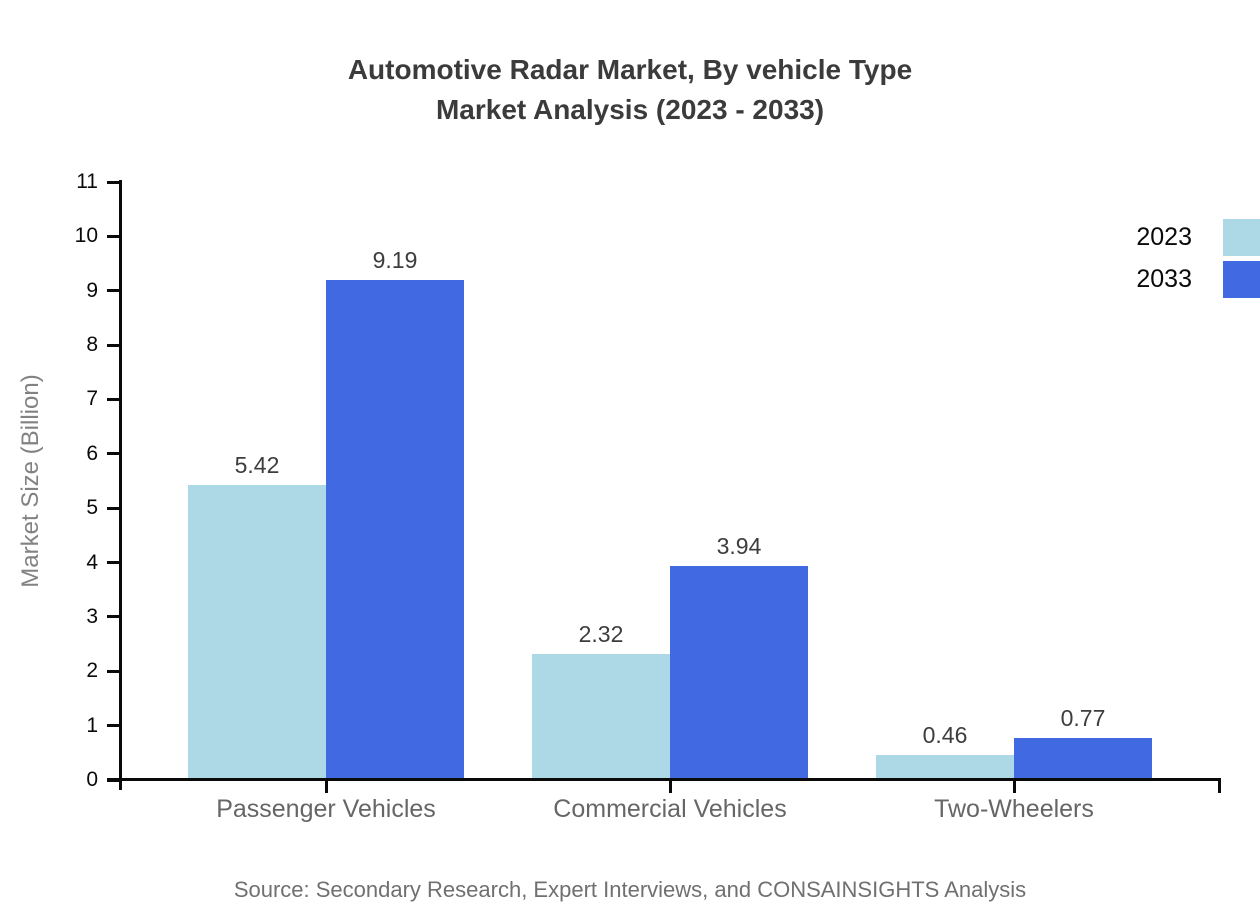 This screenshot has height=920, width=1260. What do you see at coordinates (92, 453) in the screenshot?
I see `y-tick-label: 6` at bounding box center [92, 453].